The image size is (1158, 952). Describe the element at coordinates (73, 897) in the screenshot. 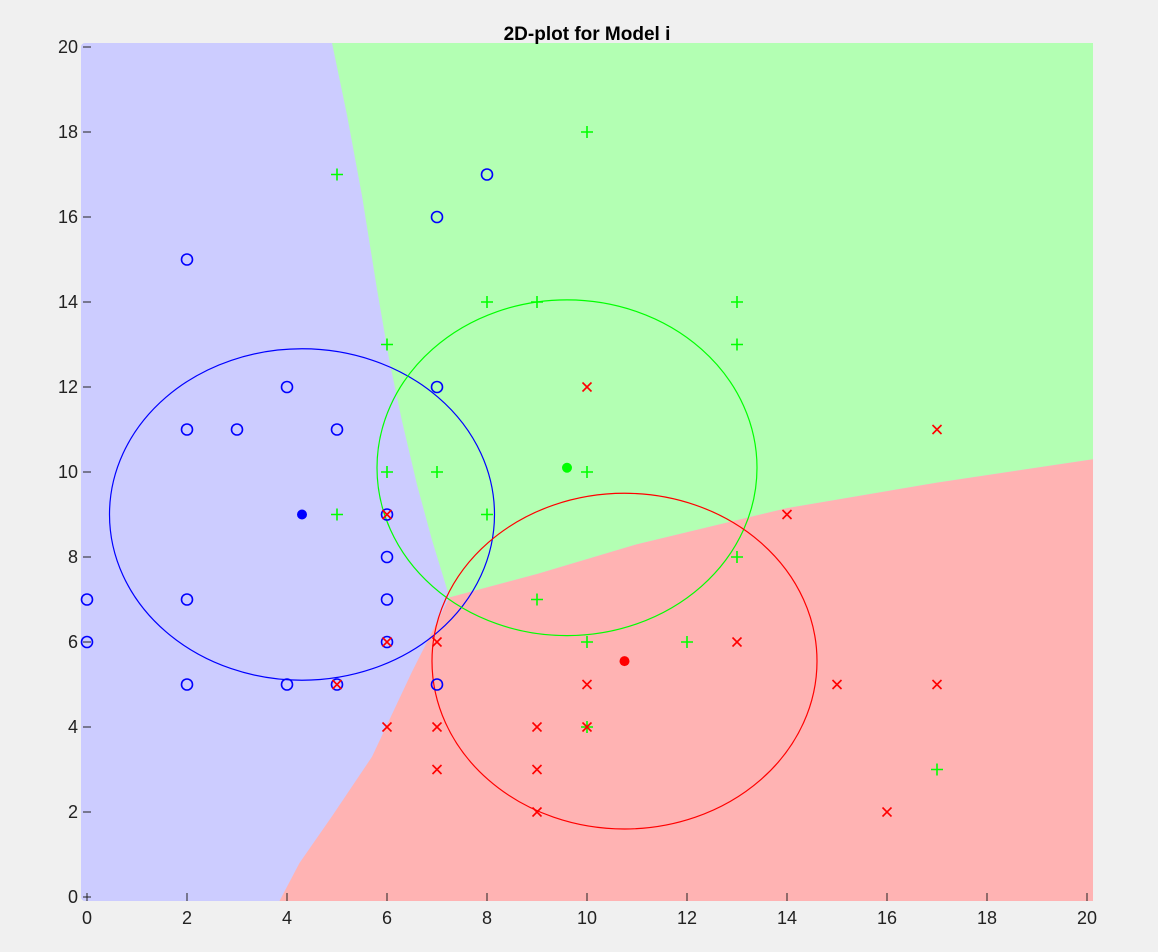

I see `y-tick-label: 0` at that location.